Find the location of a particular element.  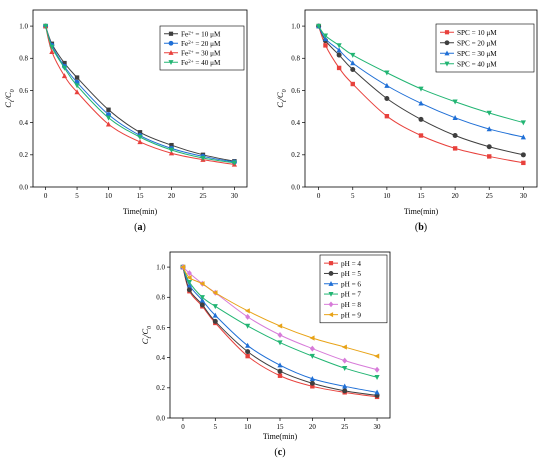

legend-label-1: SPC = 20 μM is located at coordinates (477, 43).